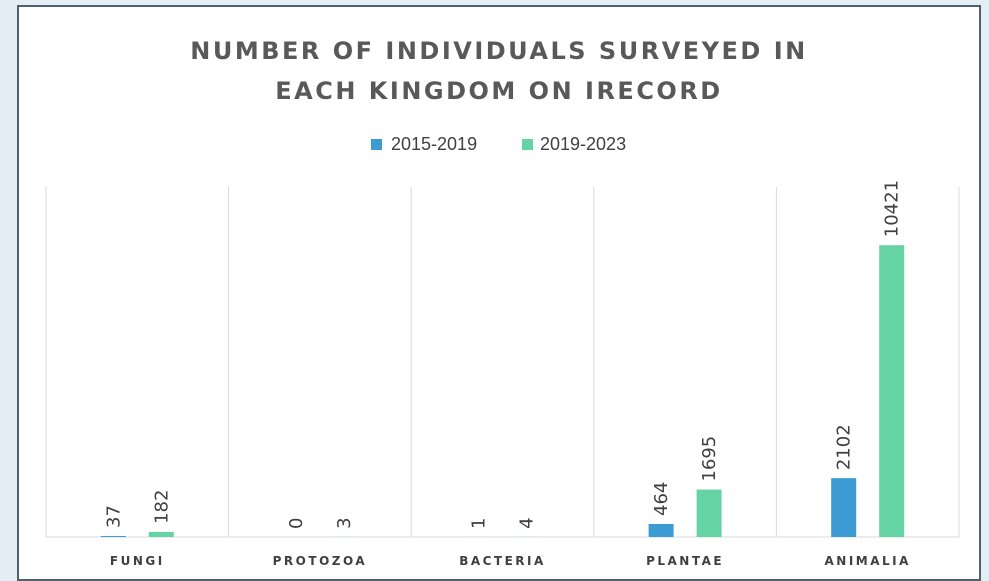  What do you see at coordinates (376, 144) in the screenshot?
I see `legend-swatch-2015-2019` at bounding box center [376, 144].